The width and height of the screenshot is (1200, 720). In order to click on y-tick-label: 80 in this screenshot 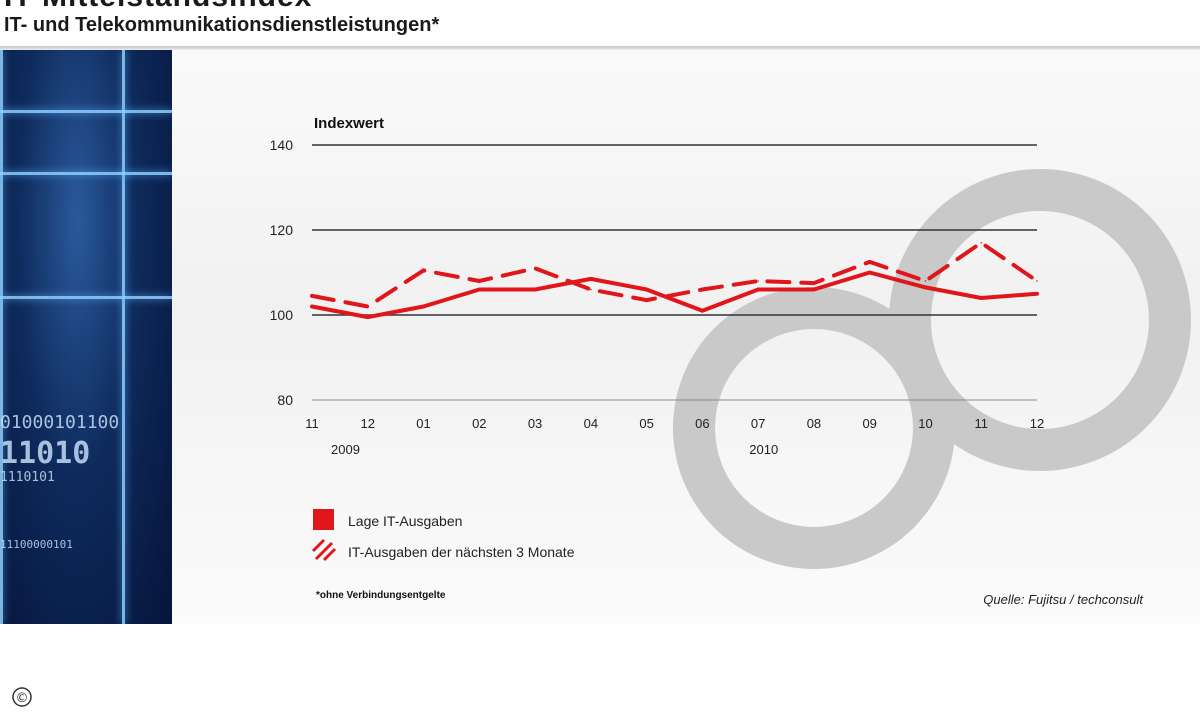, I will do `click(285, 400)`.